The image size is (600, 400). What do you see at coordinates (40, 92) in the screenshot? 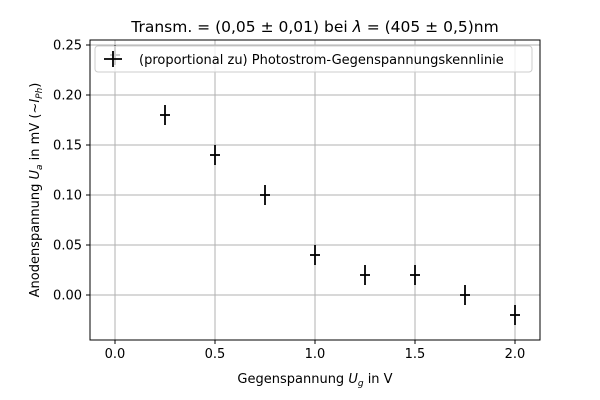
I see `ylabel-sub-2: Ph` at bounding box center [40, 92].